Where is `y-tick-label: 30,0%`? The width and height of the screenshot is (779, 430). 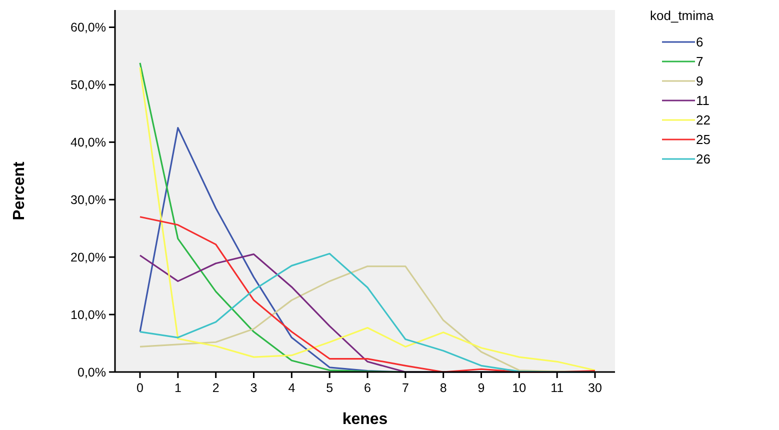
y-tick-label: 30,0% is located at coordinates (88, 199).